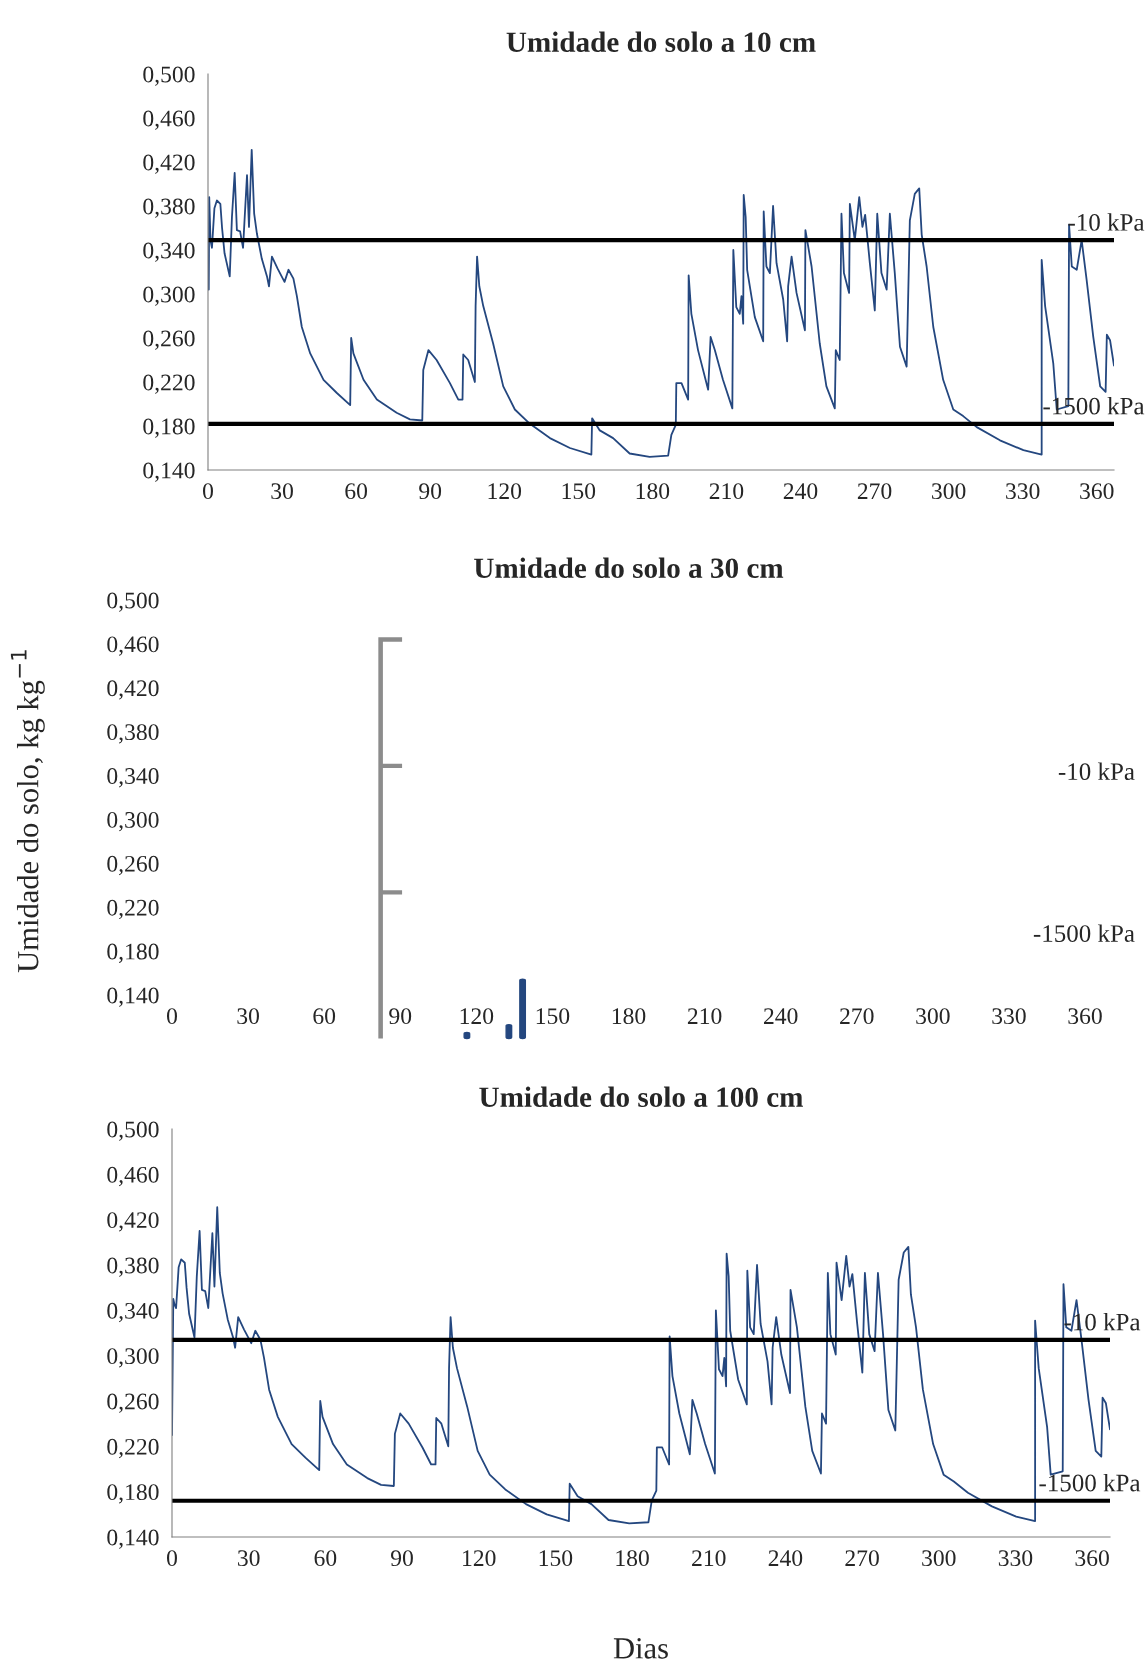 This screenshot has height=1665, width=1146. I want to click on chart-title: Umidade do solo a 100 cm, so click(641, 1097).